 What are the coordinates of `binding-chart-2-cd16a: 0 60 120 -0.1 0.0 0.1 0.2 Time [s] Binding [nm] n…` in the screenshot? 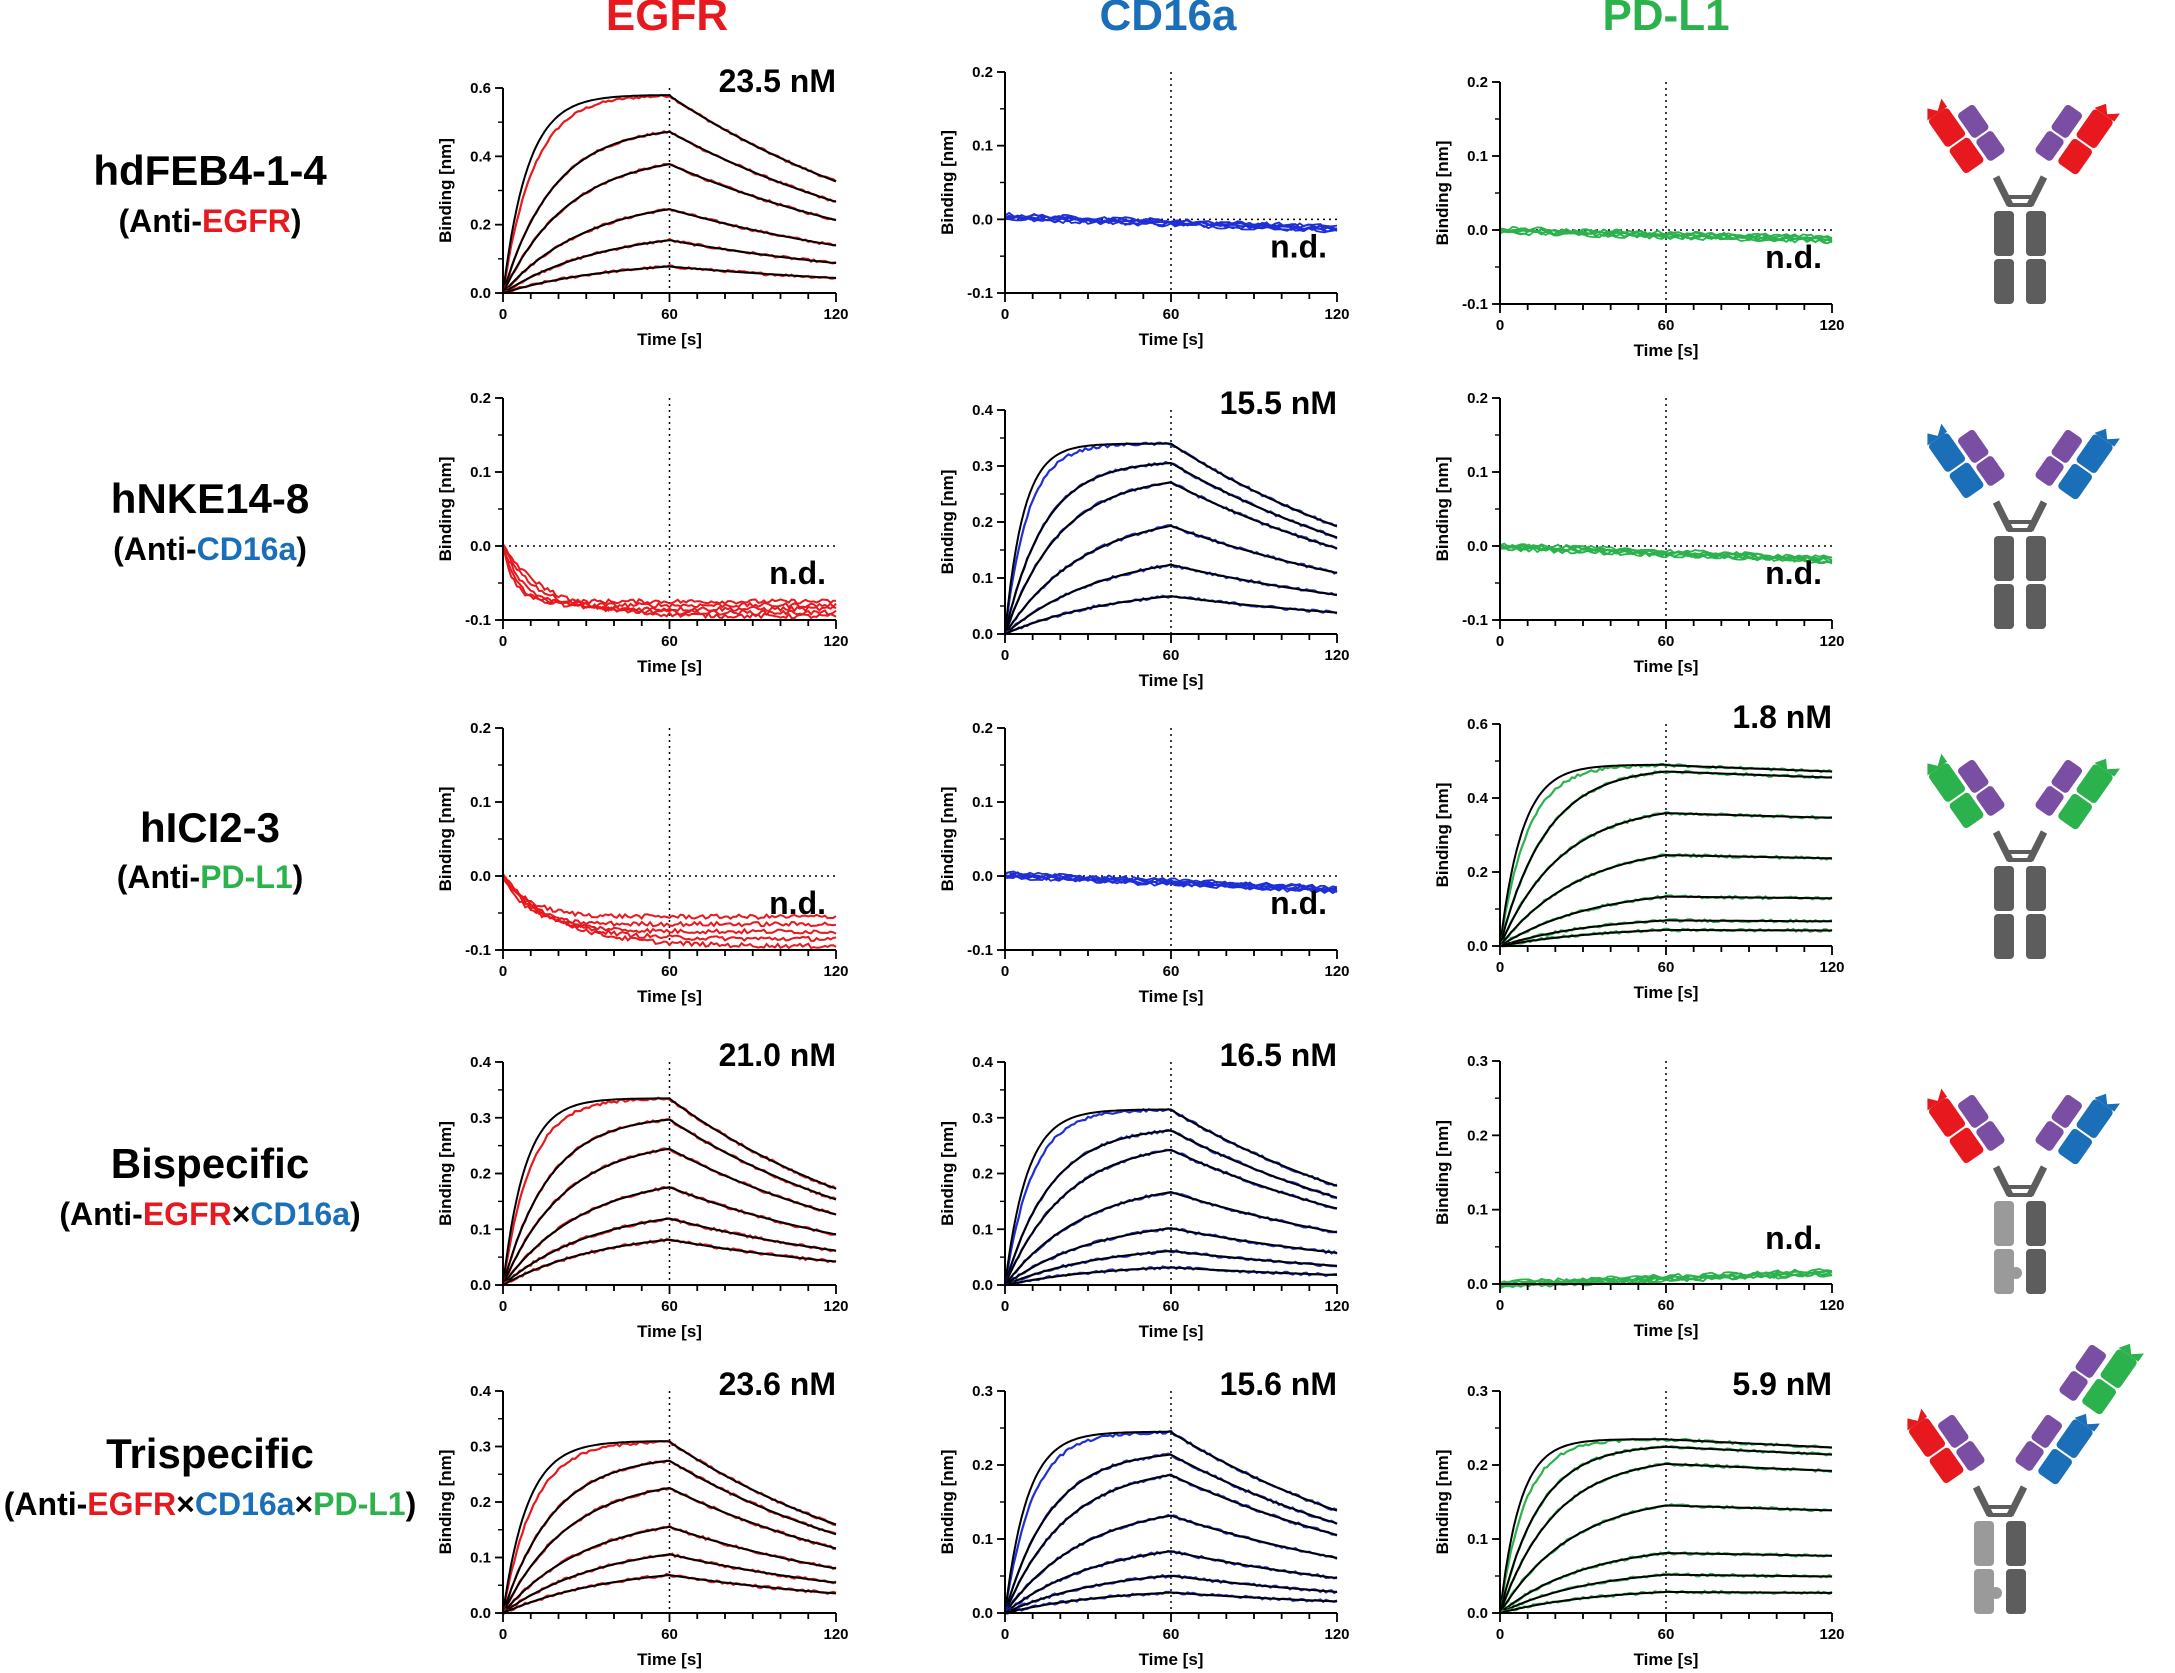 It's located at (1144, 863).